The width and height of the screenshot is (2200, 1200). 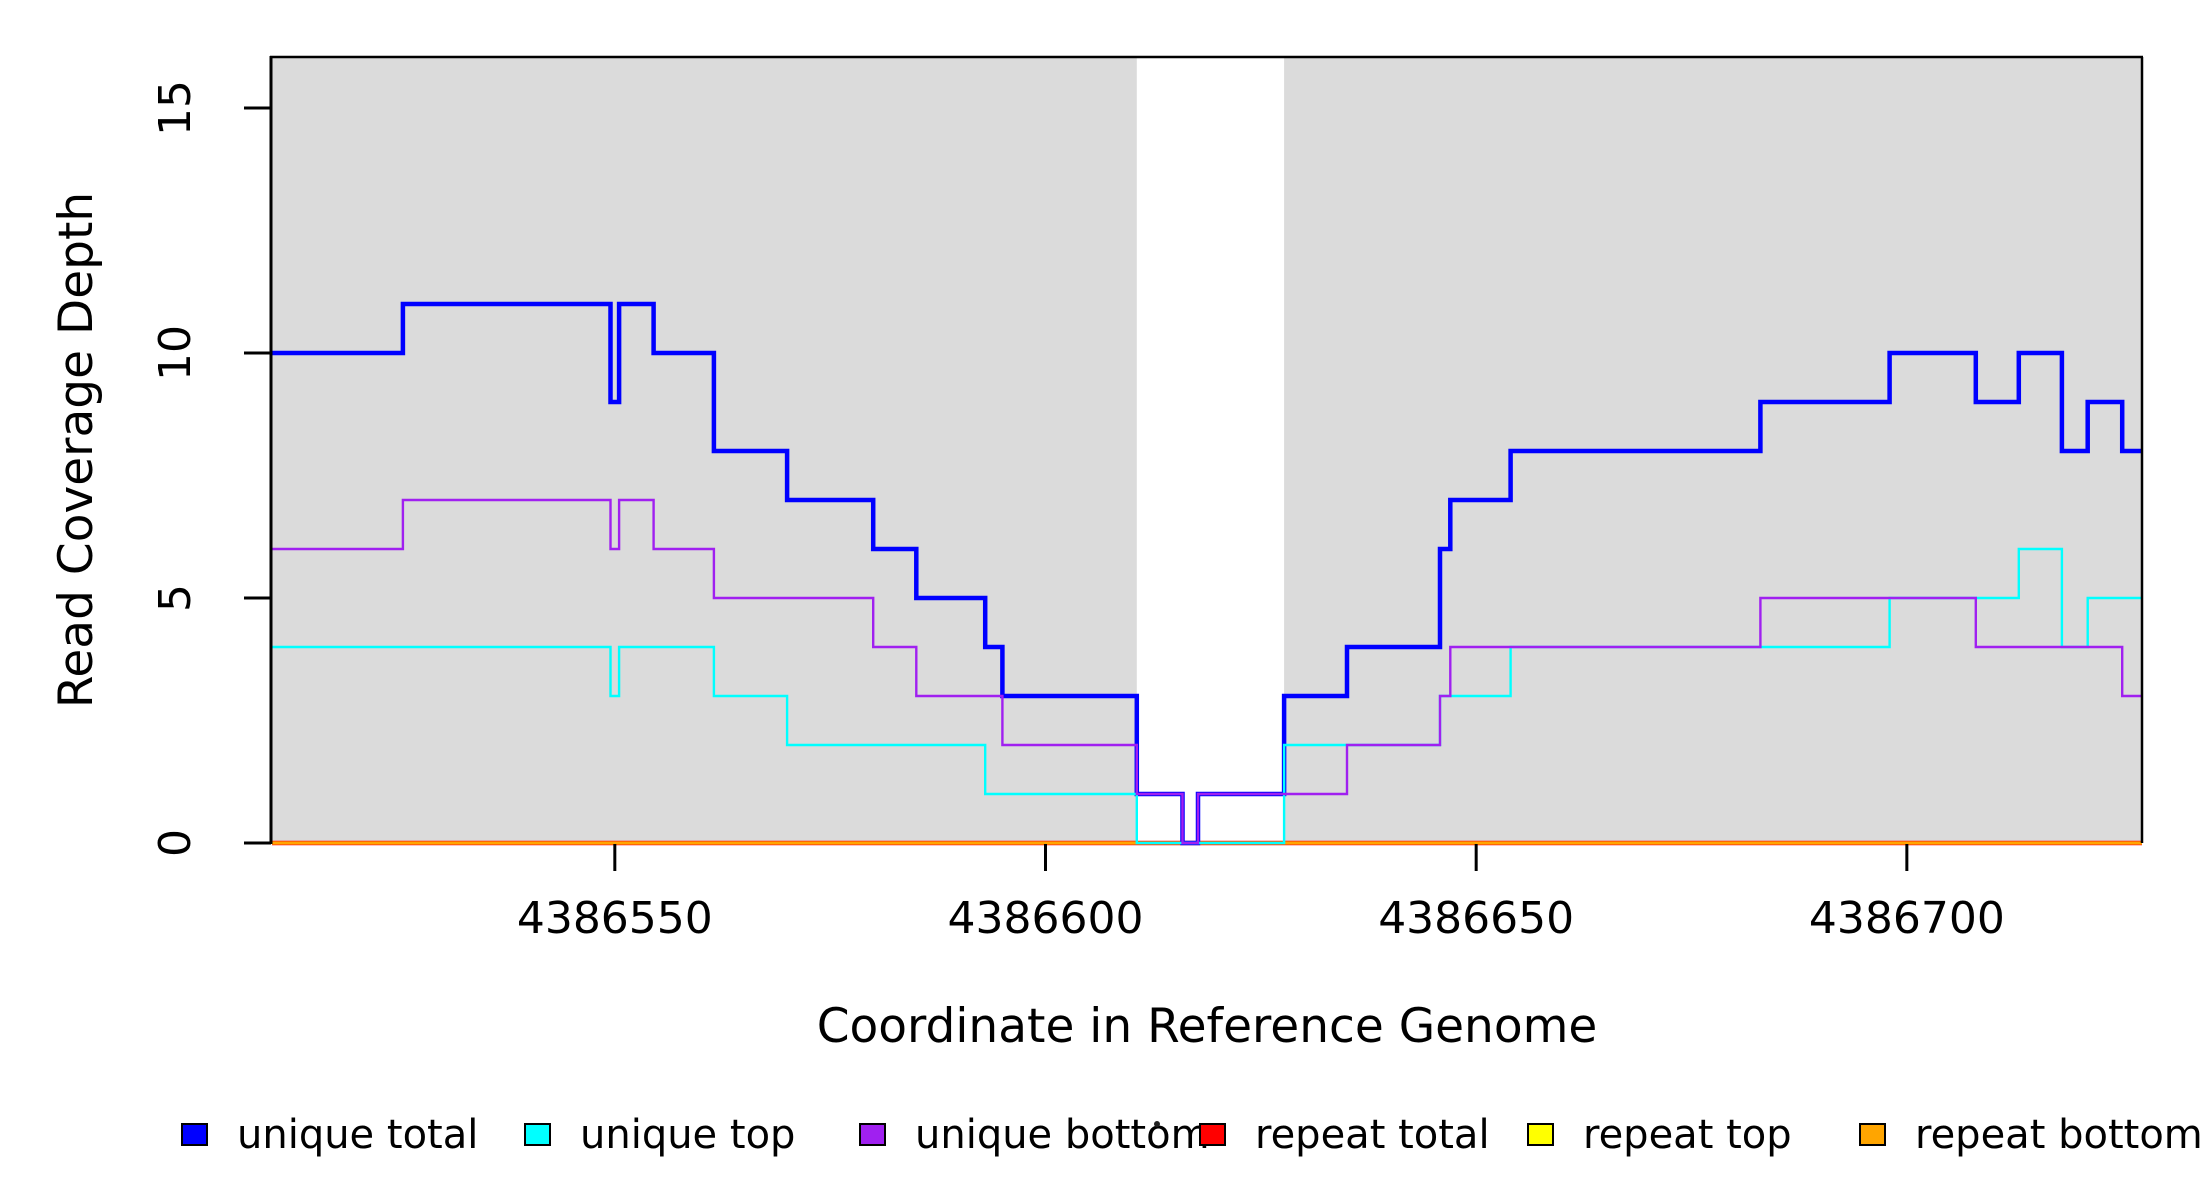 I want to click on legend-label-unique-bottom: unique bottom, so click(x=1062, y=1135).